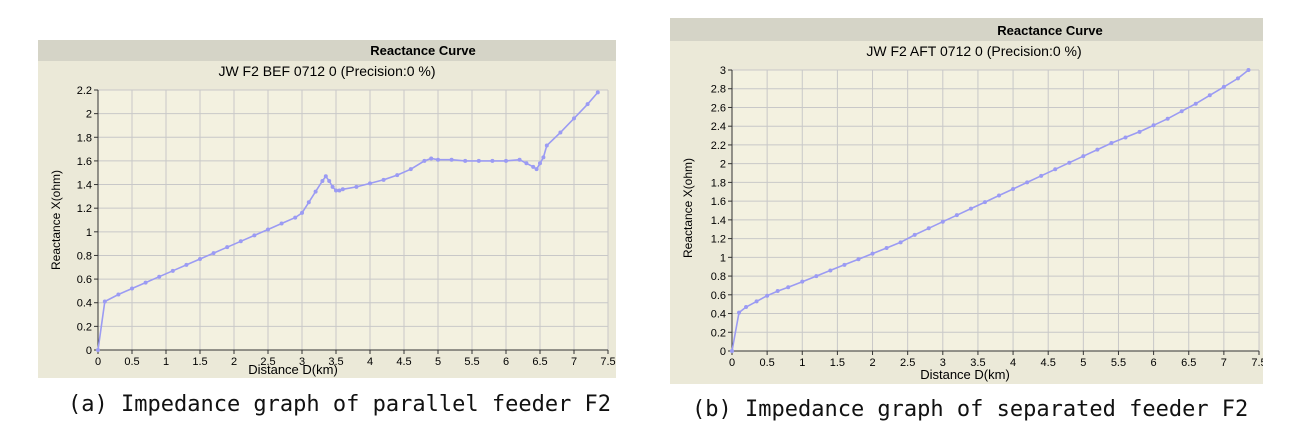 The image size is (1290, 439). I want to click on y-tick-label: 3, so click(723, 71).